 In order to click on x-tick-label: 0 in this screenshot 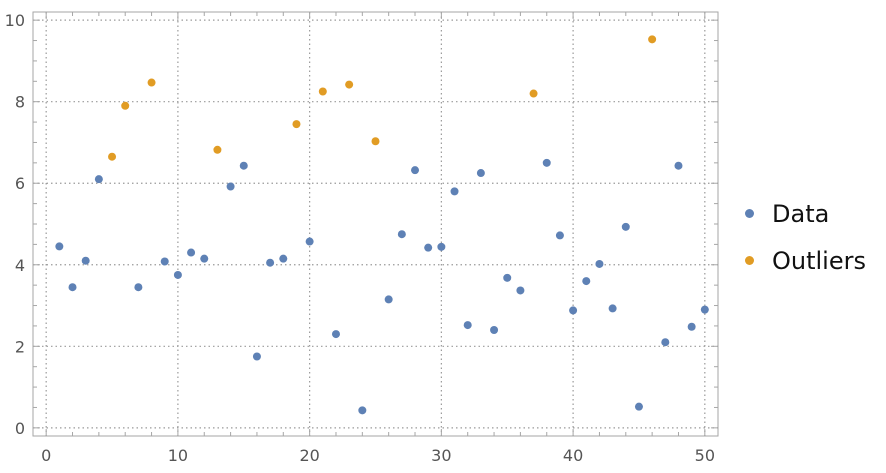, I will do `click(46, 455)`.